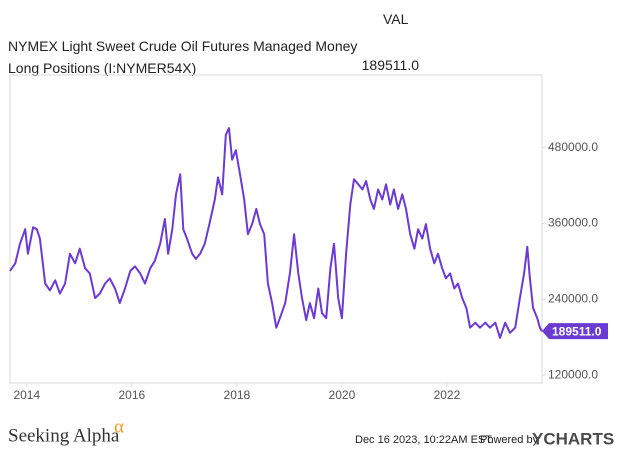  What do you see at coordinates (119, 426) in the screenshot?
I see `source-mark: α` at bounding box center [119, 426].